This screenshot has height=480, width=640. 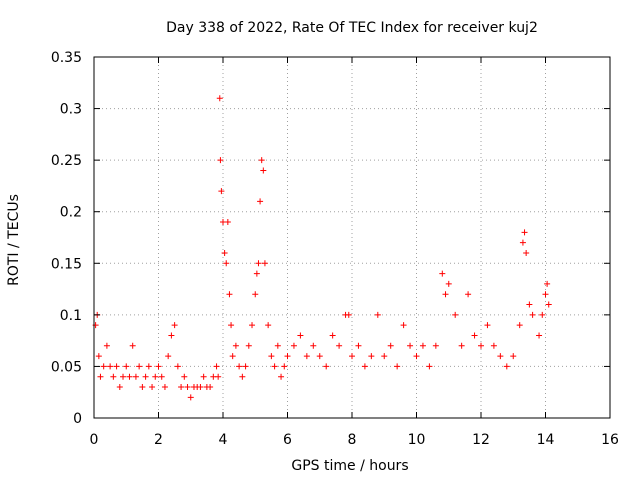 I want to click on x-tick-label: 8, so click(x=352, y=440).